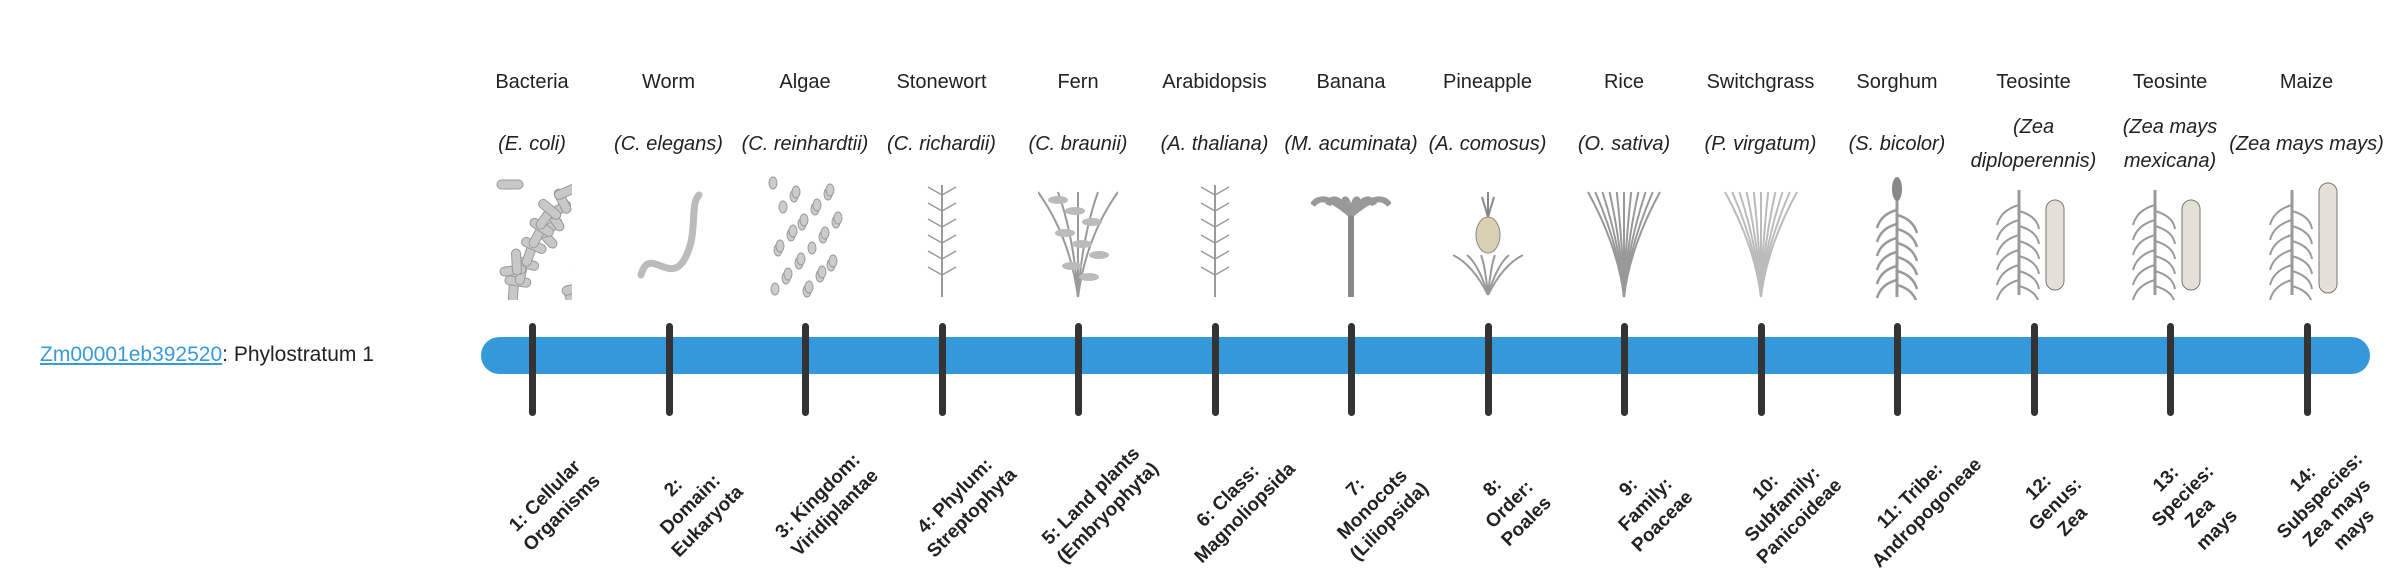 The image size is (2400, 580). Describe the element at coordinates (669, 237) in the screenshot. I see `worm-illustration-icon` at that location.